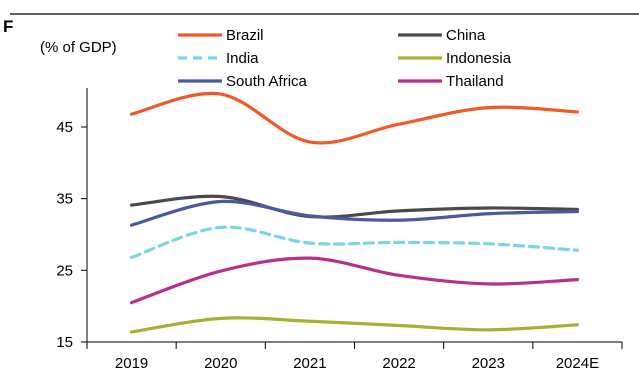 The height and width of the screenshot is (385, 639). Describe the element at coordinates (354, 325) in the screenshot. I see `series-line-indonesia` at that location.